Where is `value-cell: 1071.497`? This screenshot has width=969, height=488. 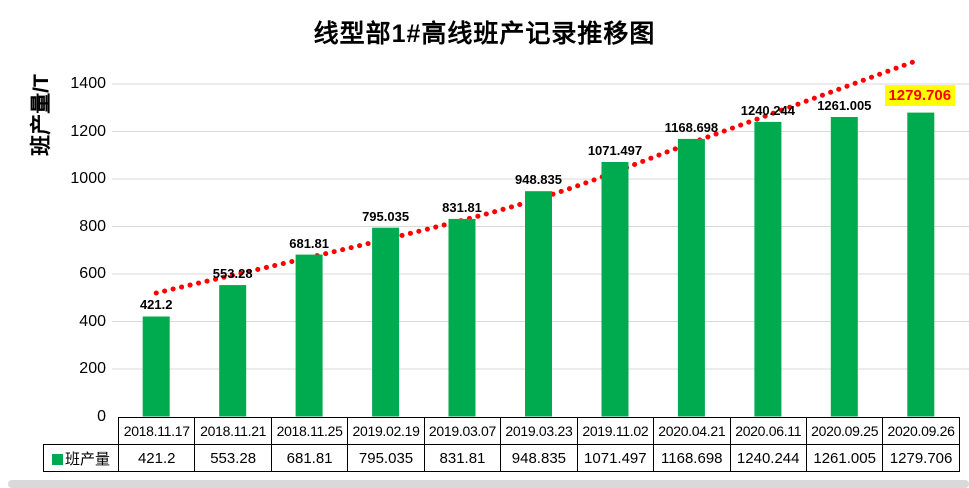
value-cell: 1071.497 is located at coordinates (615, 458).